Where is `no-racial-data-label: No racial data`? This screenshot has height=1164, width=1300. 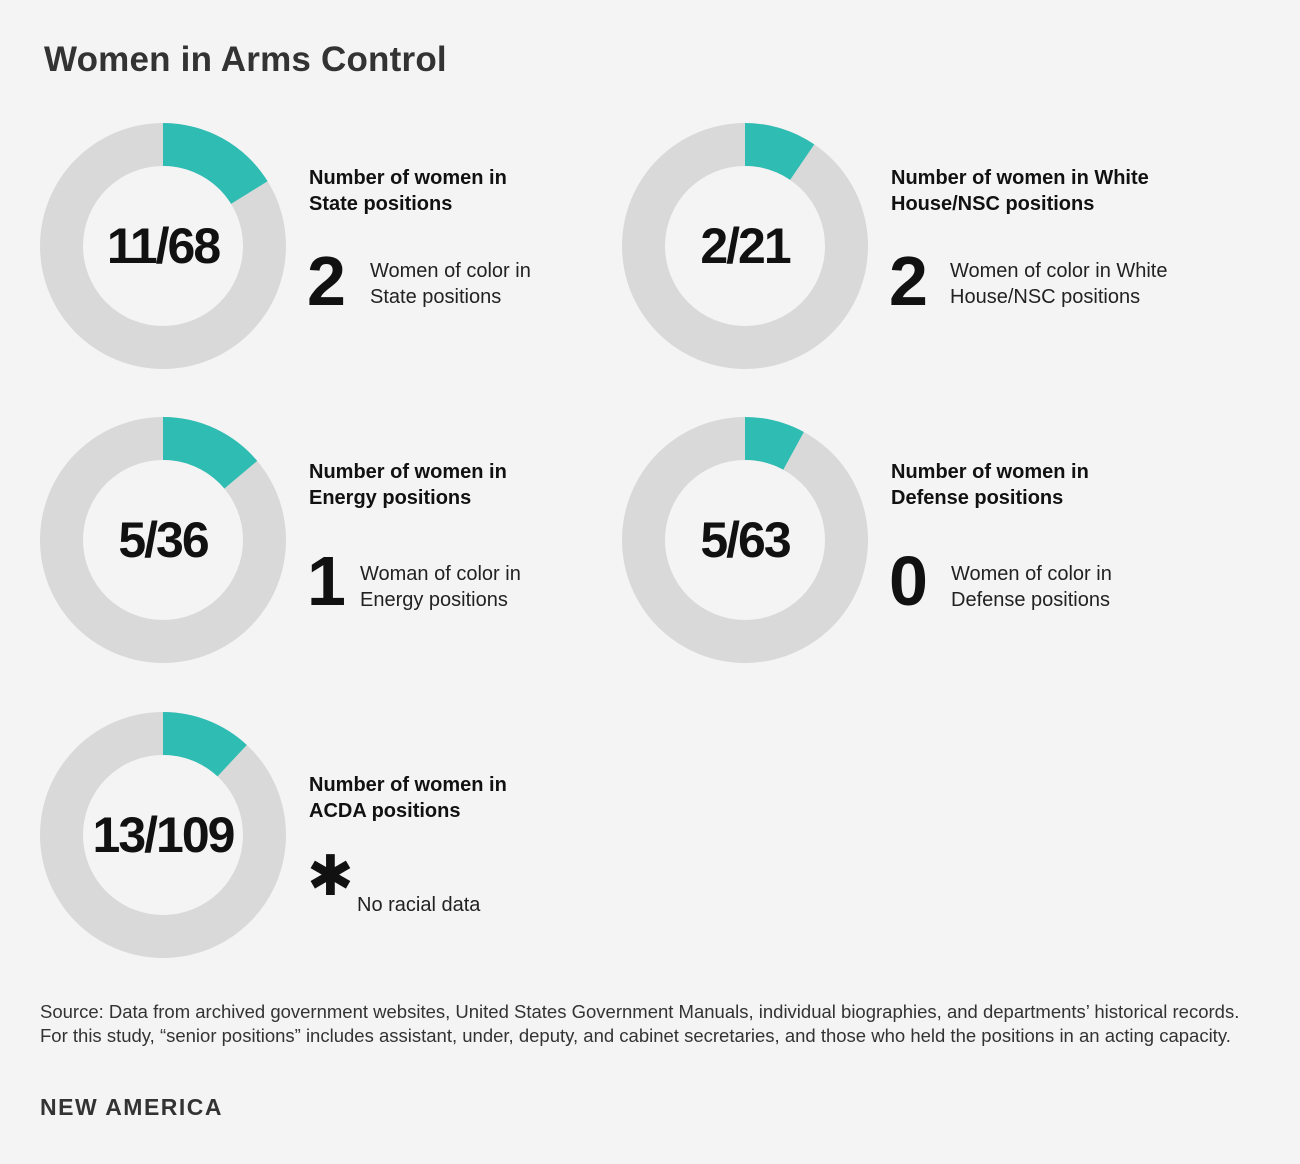
no-racial-data-label: No racial data is located at coordinates (419, 905).